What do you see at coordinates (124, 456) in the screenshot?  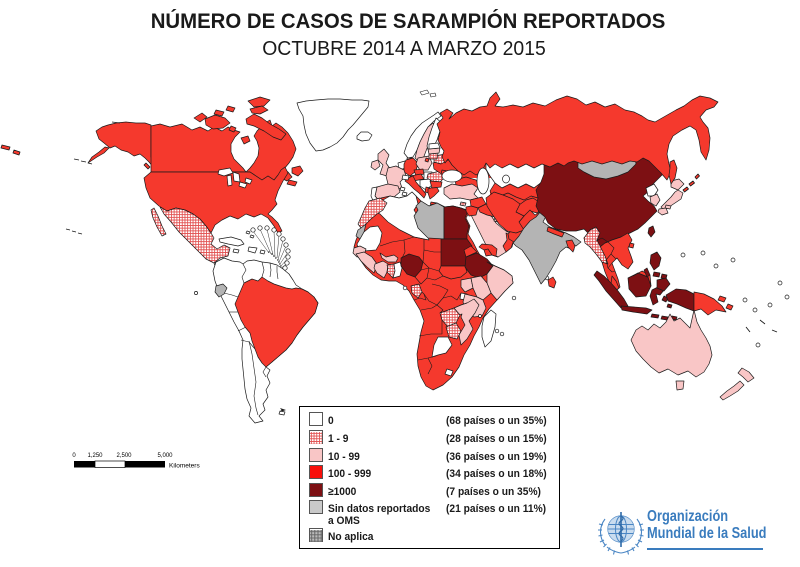 I see `svg-text: 2,500` at bounding box center [124, 456].